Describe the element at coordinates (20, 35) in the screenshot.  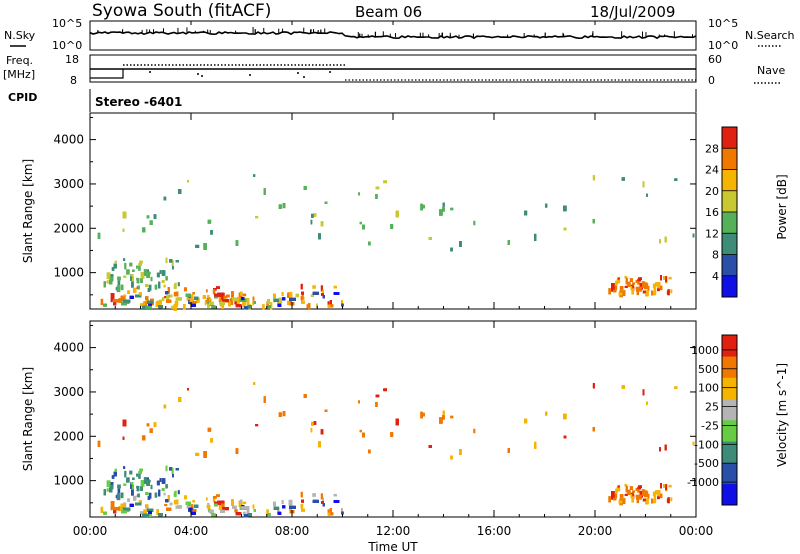
I see `nsky-label: N.Sky` at that location.